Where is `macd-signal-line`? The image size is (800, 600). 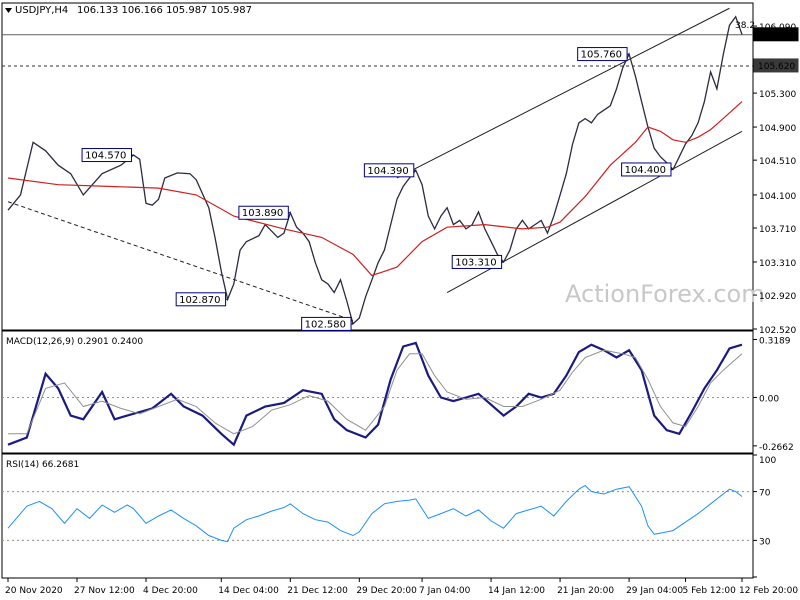 macd-signal-line is located at coordinates (375, 392).